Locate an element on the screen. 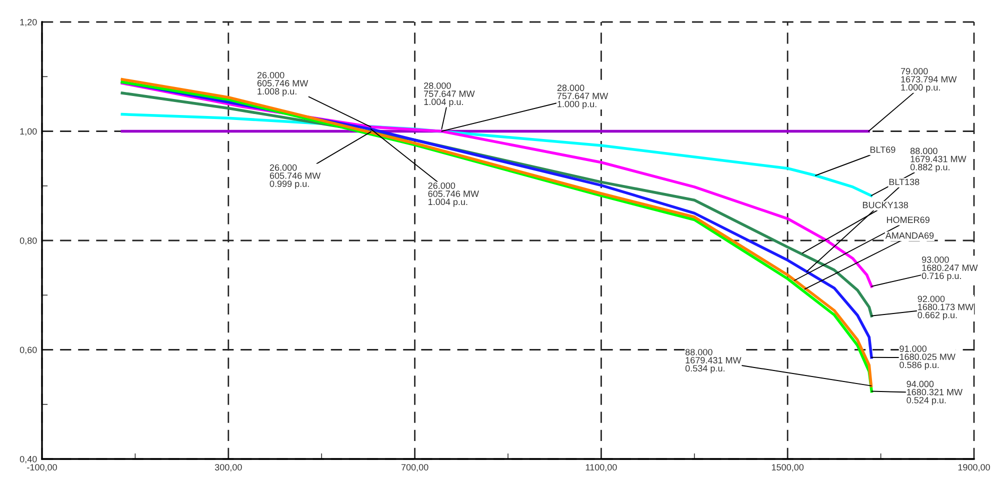 The width and height of the screenshot is (993, 477). y-tick-label: 0,40 is located at coordinates (28, 460).